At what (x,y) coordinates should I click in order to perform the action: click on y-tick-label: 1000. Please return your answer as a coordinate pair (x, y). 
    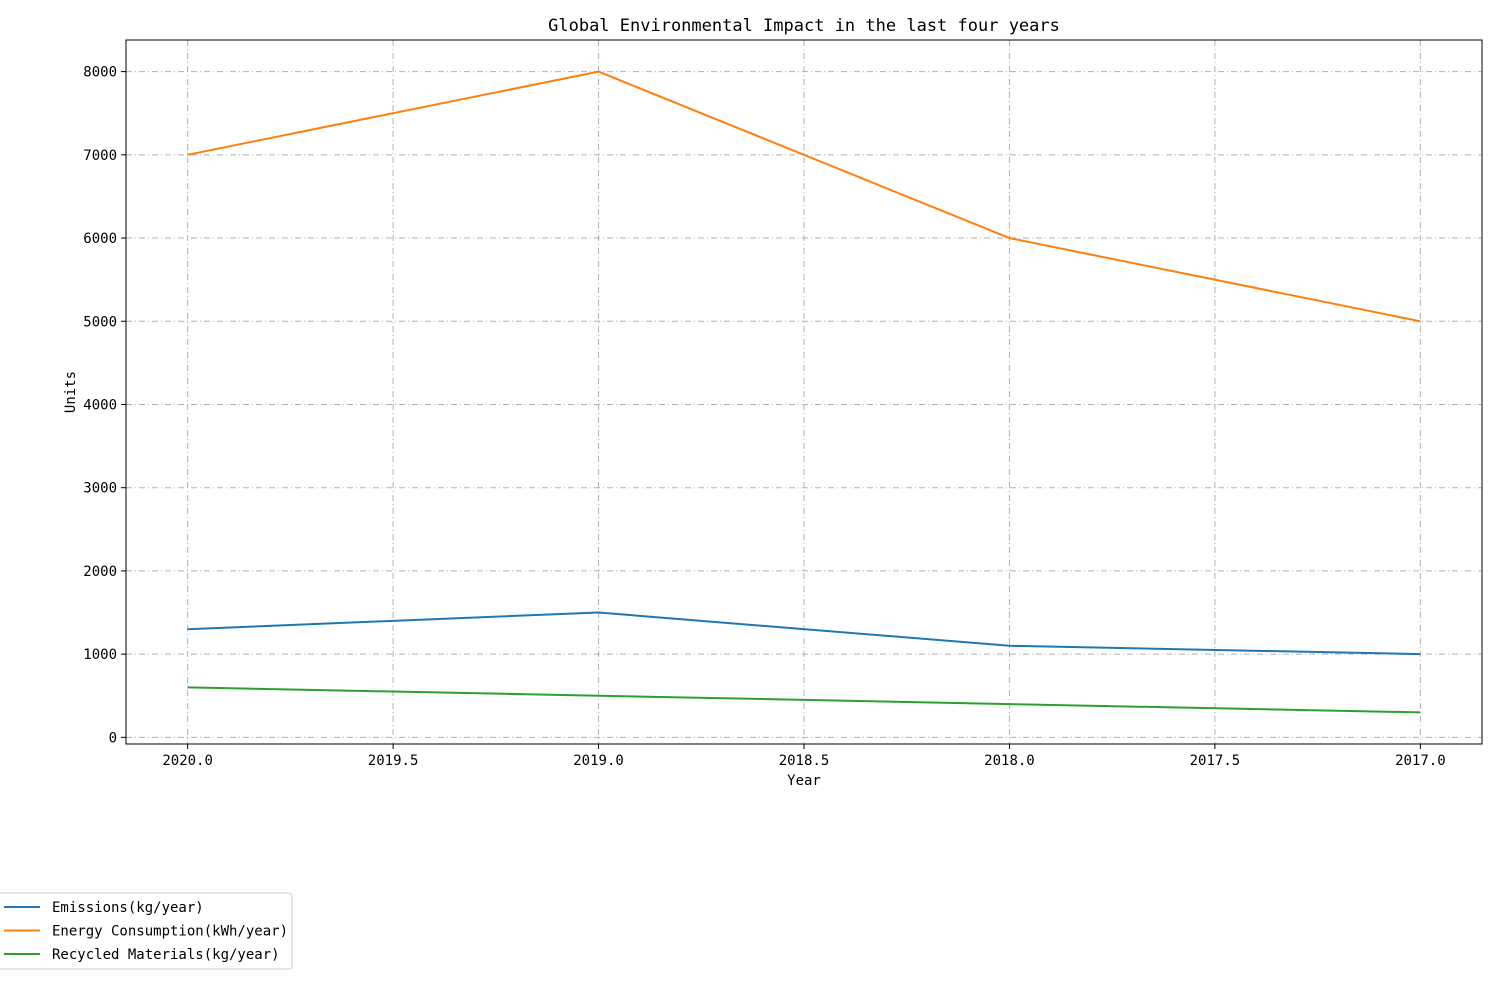
    Looking at the image, I should click on (100, 655).